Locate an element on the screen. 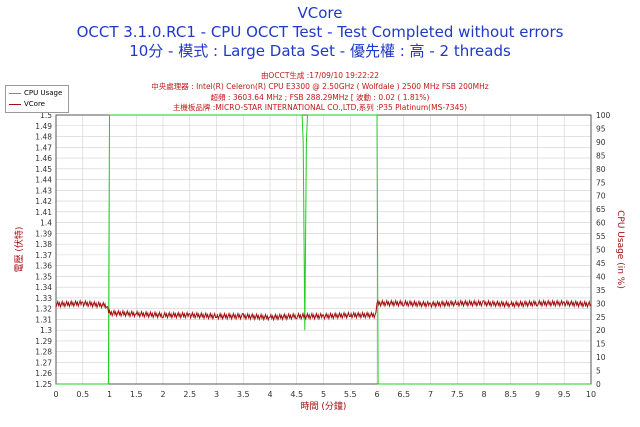 The width and height of the screenshot is (640, 427). y-tick-label: 1.25 is located at coordinates (43, 384).